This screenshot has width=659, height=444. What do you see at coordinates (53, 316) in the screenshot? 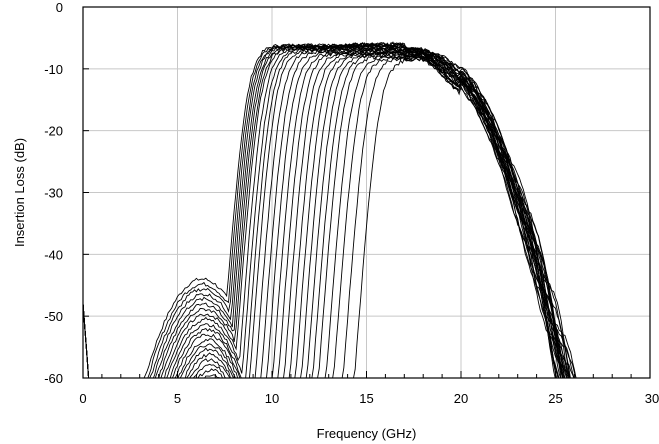
I see `y-tick-label: -50` at bounding box center [53, 316].